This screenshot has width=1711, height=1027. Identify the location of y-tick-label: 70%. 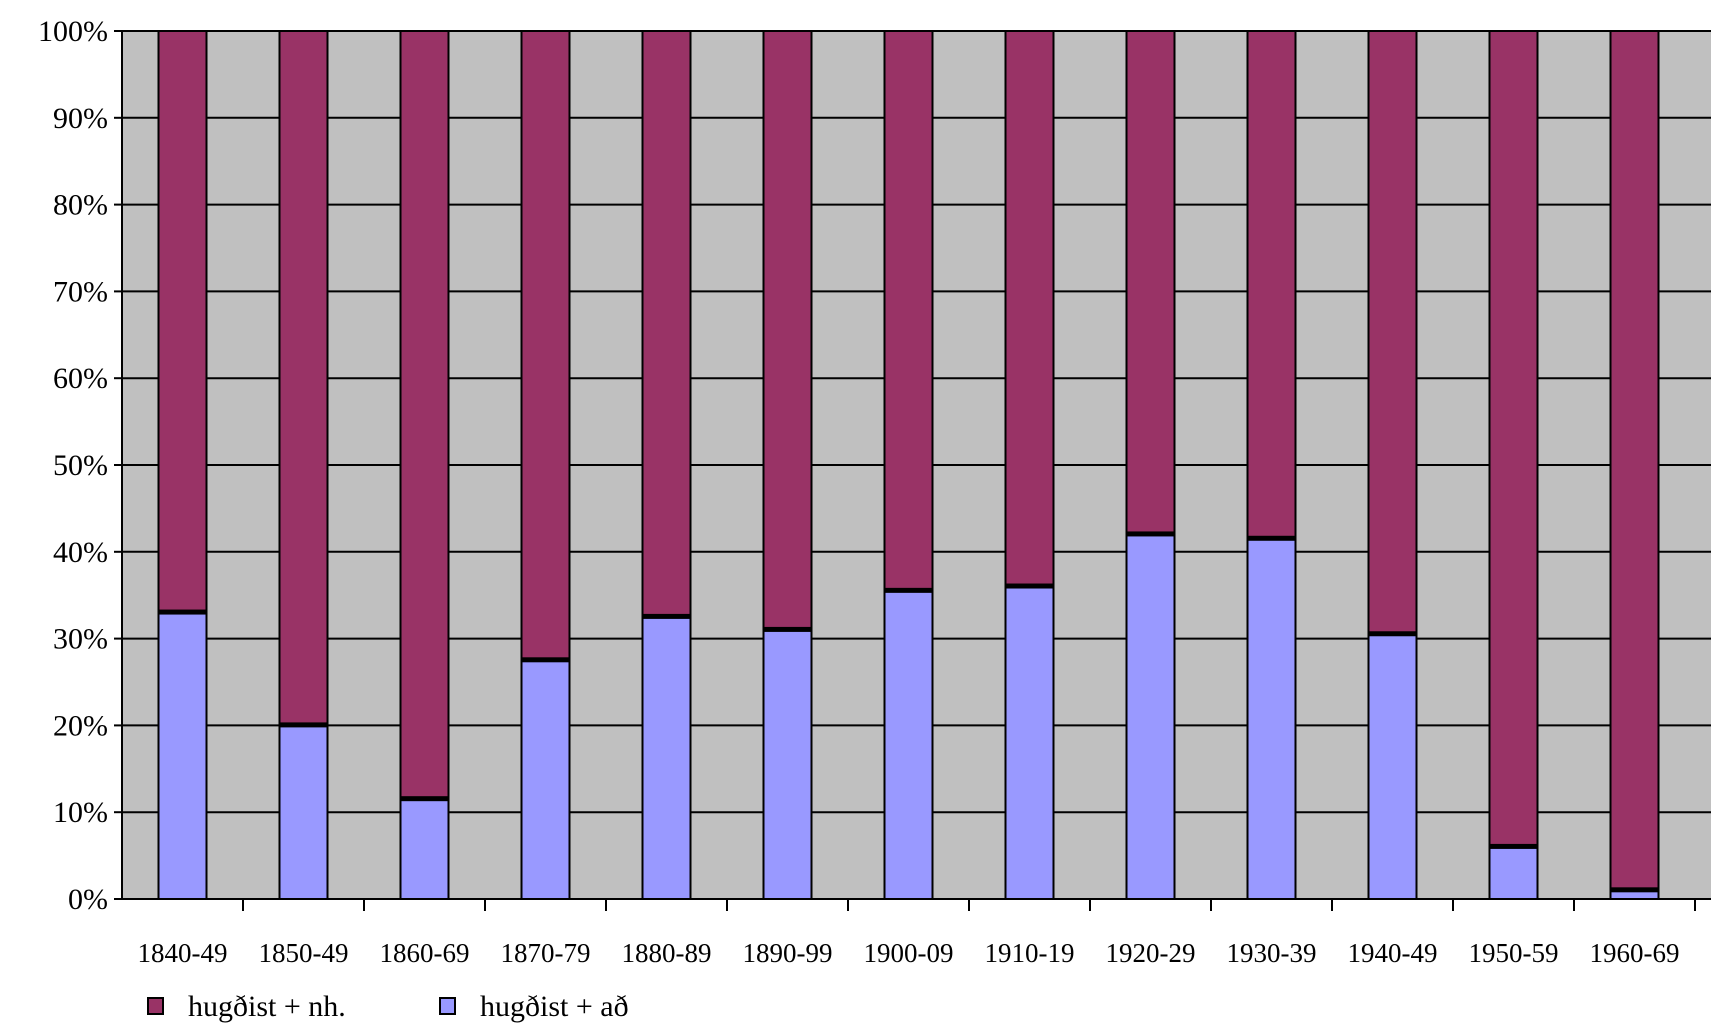
(80, 291).